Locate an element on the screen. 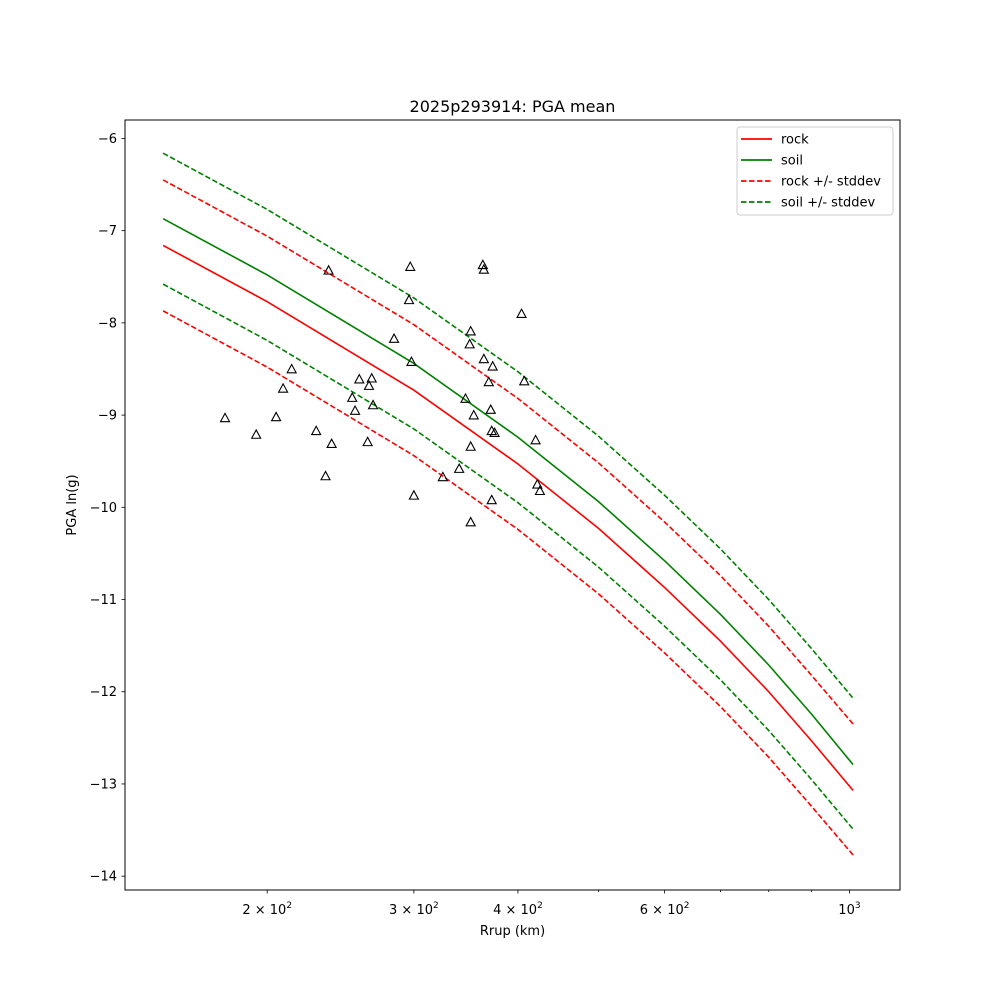  y-tick-label: −7 is located at coordinates (107, 231).